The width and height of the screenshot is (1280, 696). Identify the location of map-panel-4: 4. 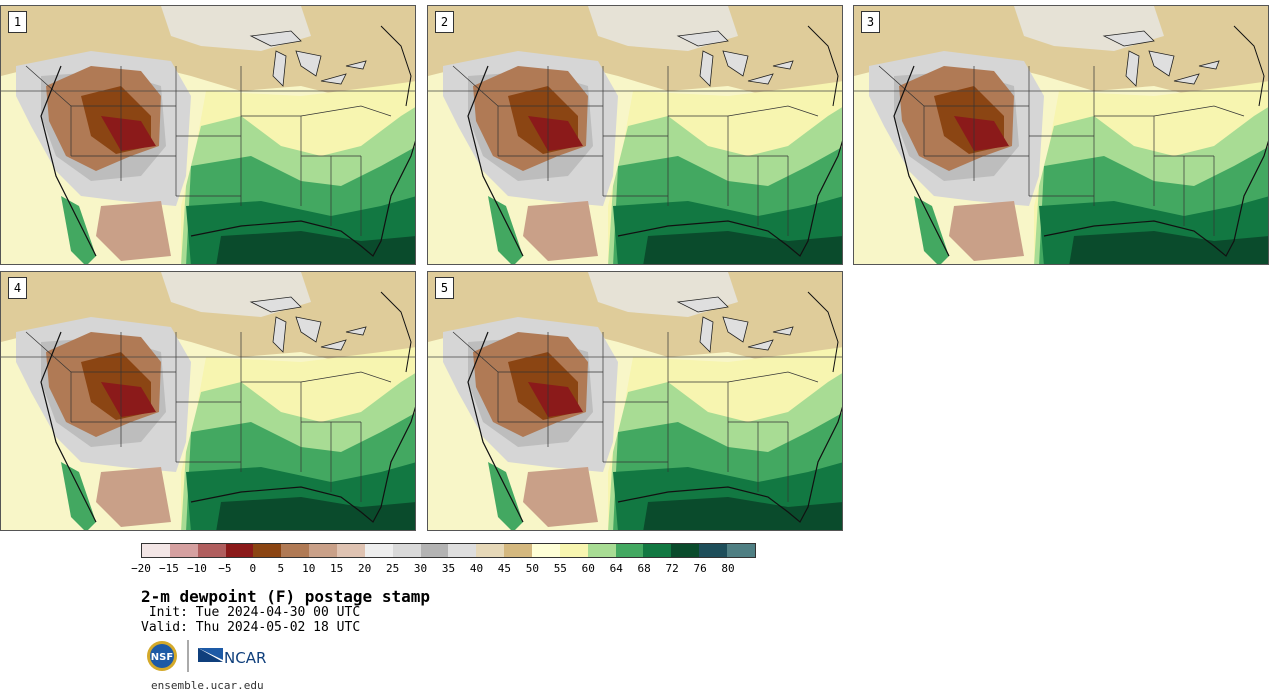
(208, 401).